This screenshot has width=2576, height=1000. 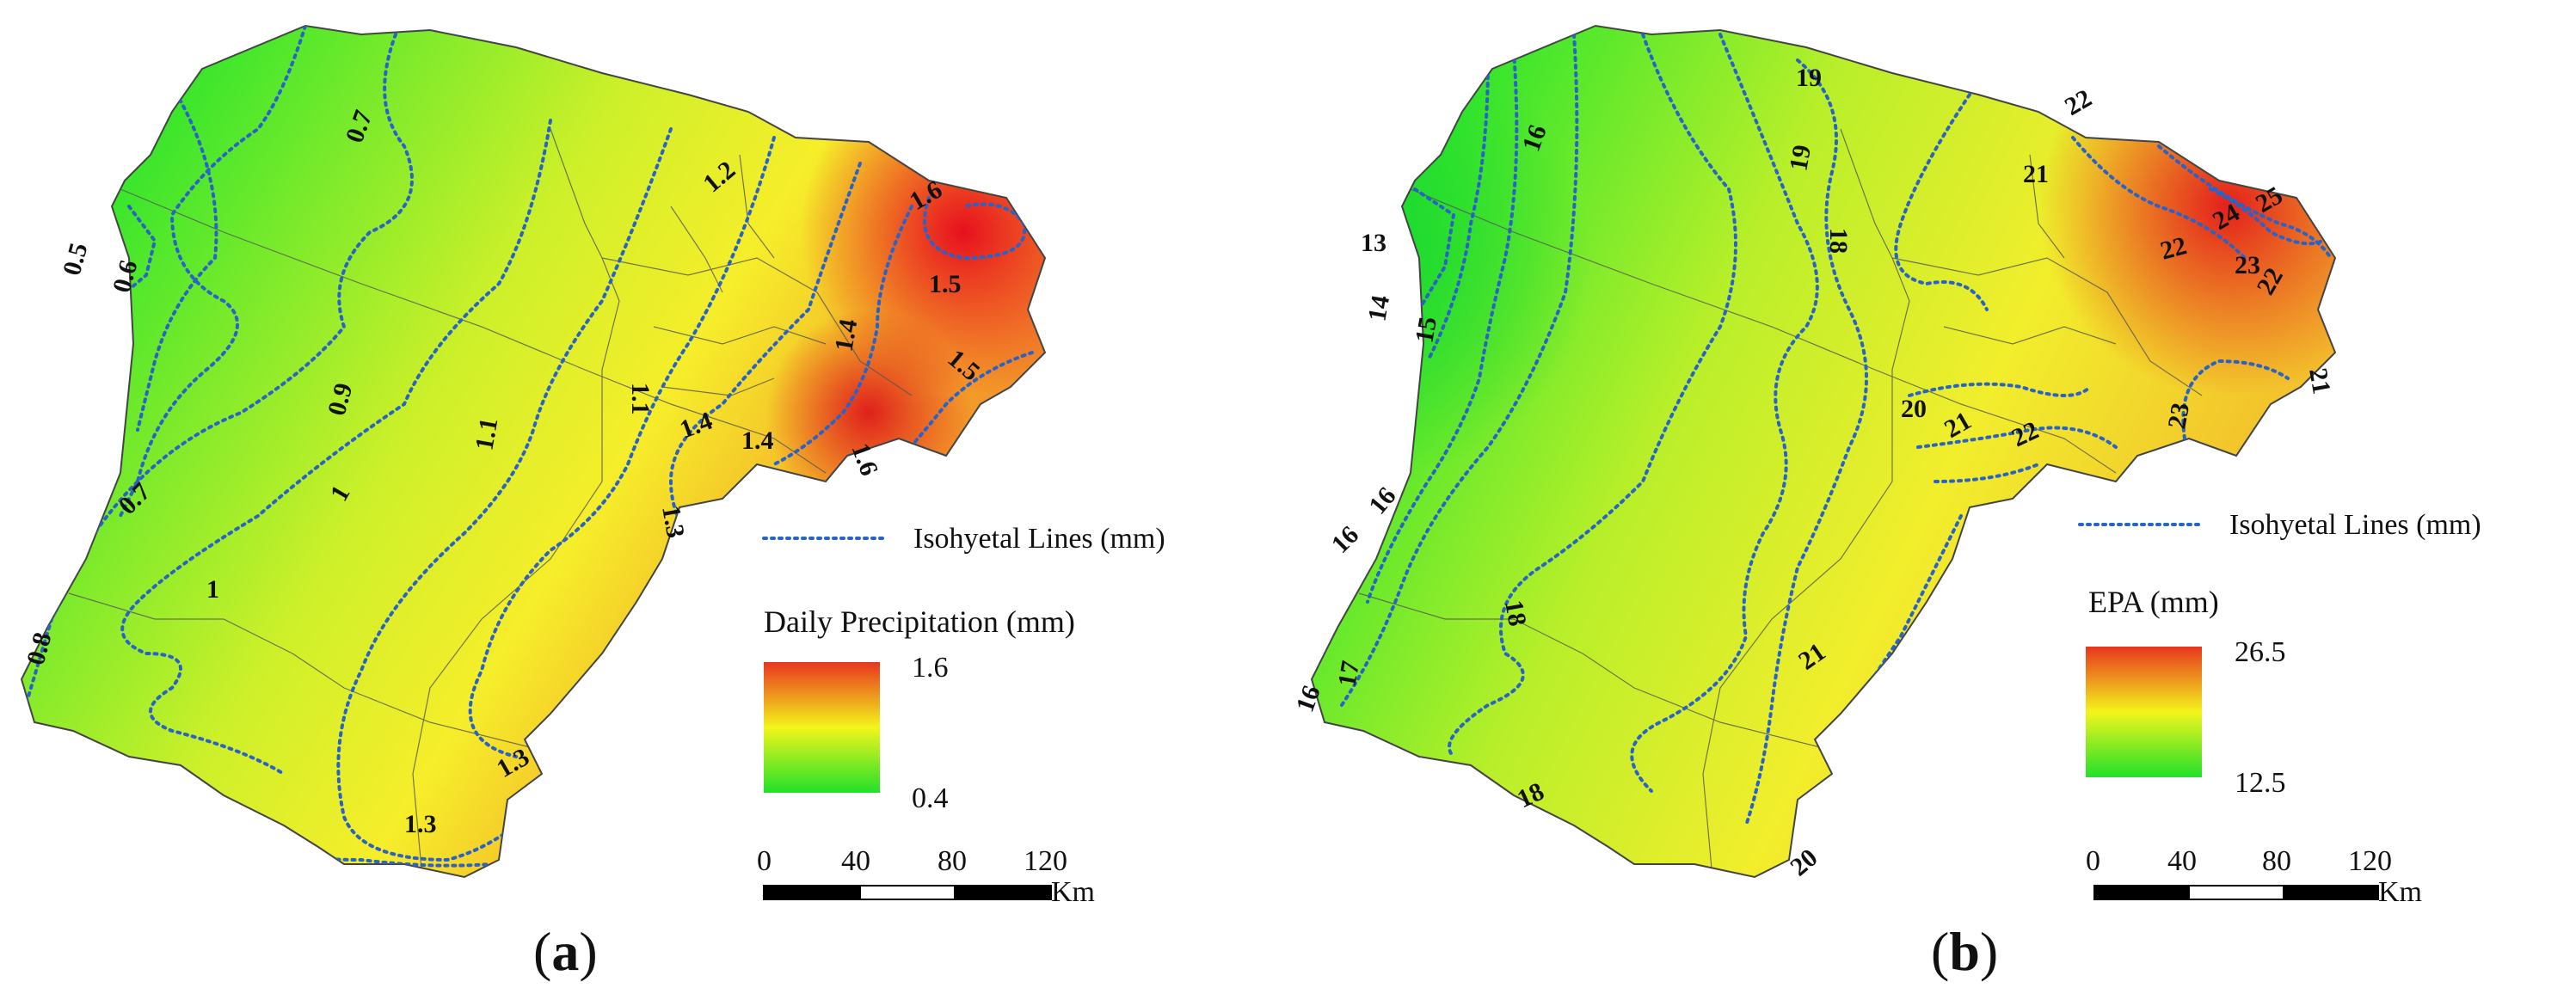 I want to click on contour-label: 22, so click(x=2078, y=102).